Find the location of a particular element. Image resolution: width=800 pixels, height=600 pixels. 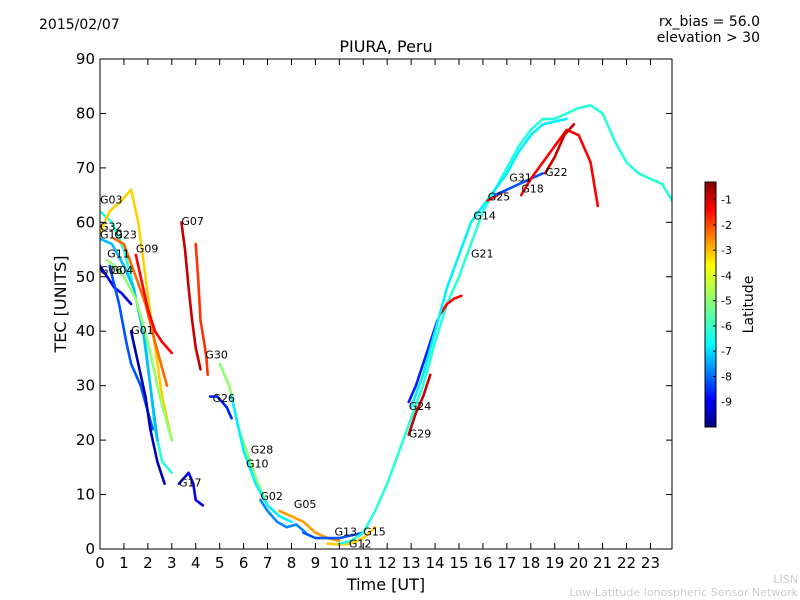

series-label-g13: G13 is located at coordinates (346, 531).